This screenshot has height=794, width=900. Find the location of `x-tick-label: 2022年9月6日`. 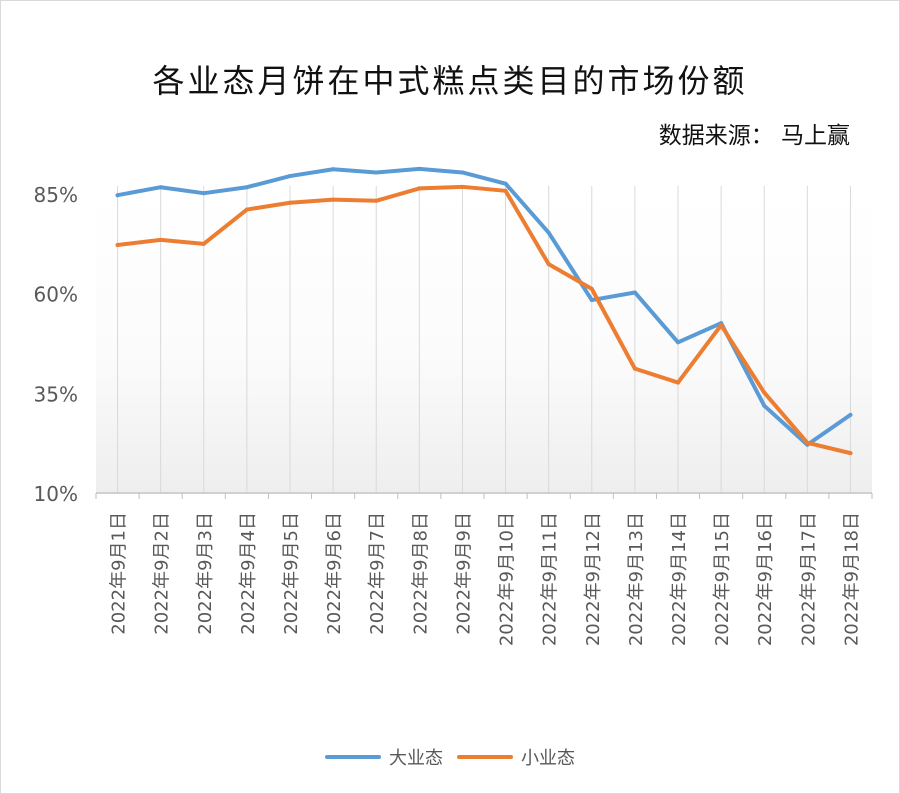

x-tick-label: 2022年9月6日 is located at coordinates (334, 573).